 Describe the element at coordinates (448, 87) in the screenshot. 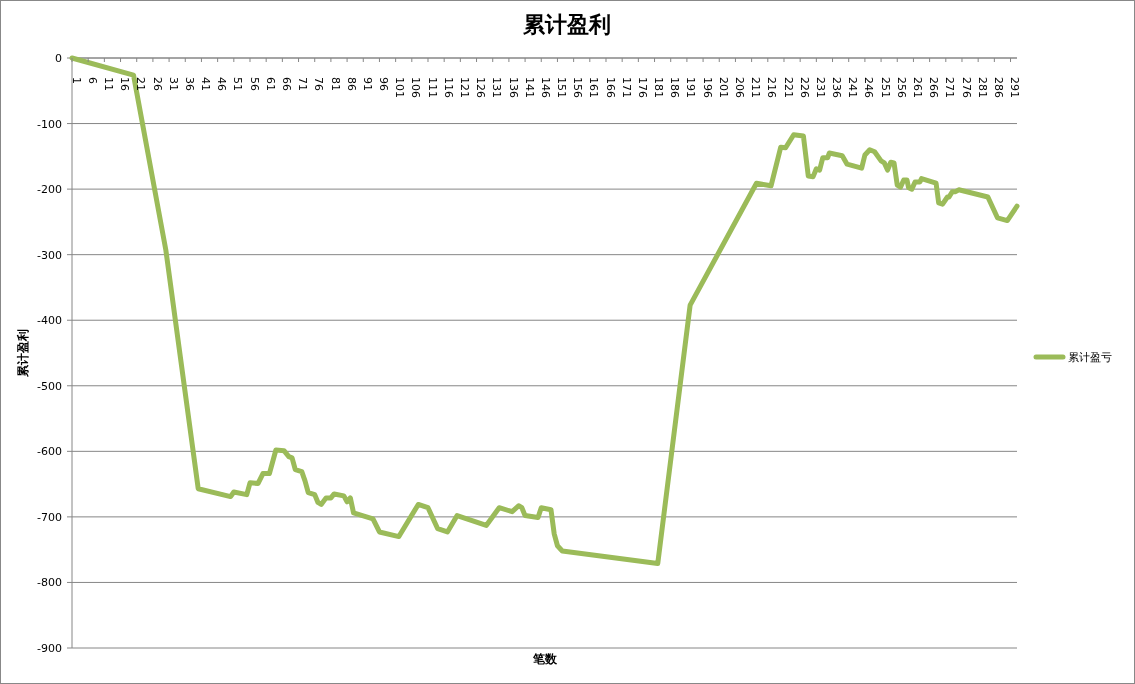

I see `x-tick-label: 116` at that location.